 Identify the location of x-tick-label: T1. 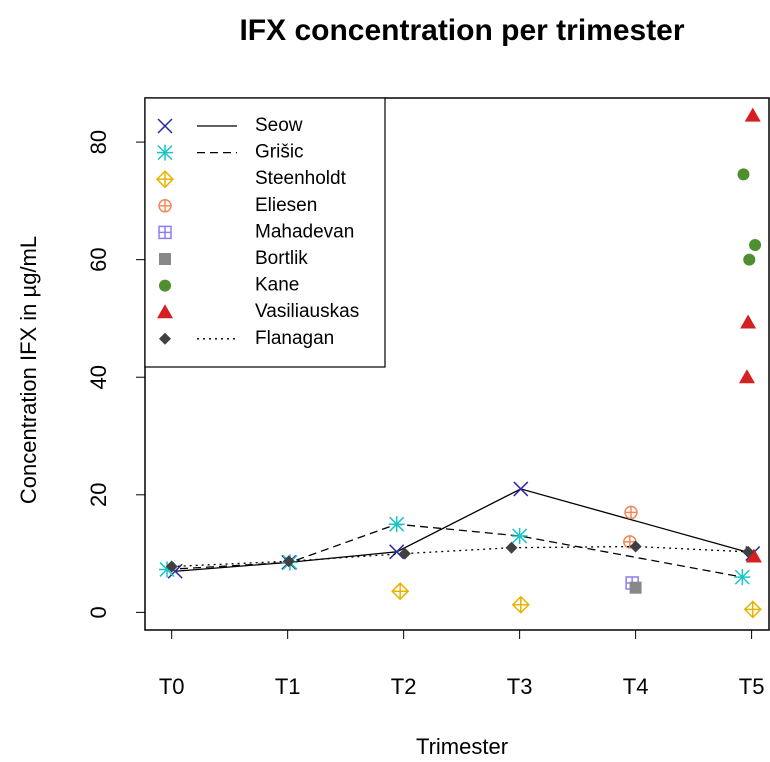
(288, 686).